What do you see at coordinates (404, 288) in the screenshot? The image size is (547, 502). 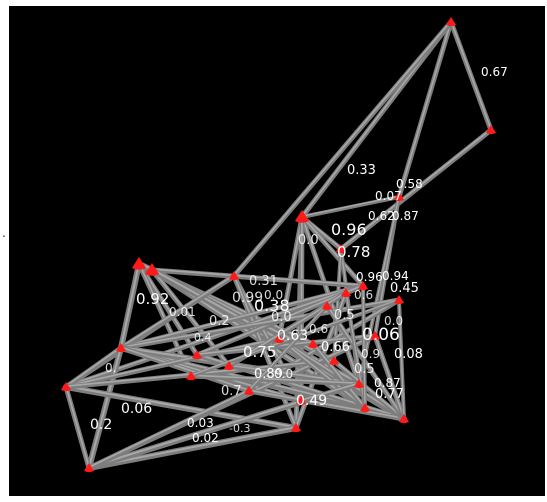 I see `edge-weight-label: 0.45` at bounding box center [404, 288].